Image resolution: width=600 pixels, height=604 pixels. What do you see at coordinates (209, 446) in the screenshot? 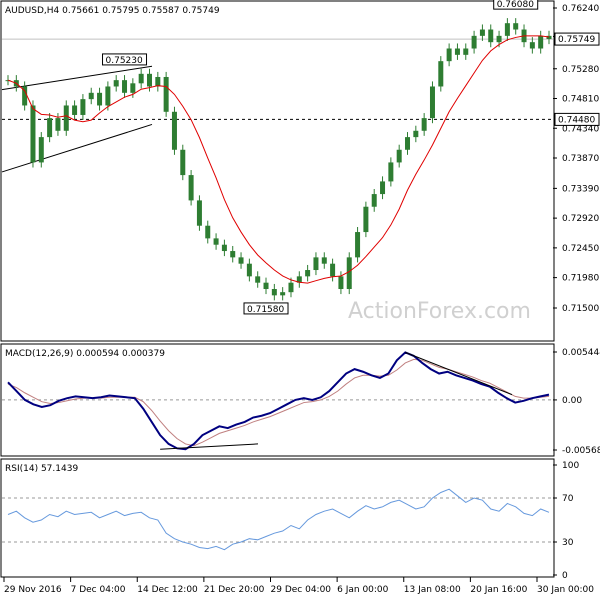
I see `macd-support-trendline` at bounding box center [209, 446].